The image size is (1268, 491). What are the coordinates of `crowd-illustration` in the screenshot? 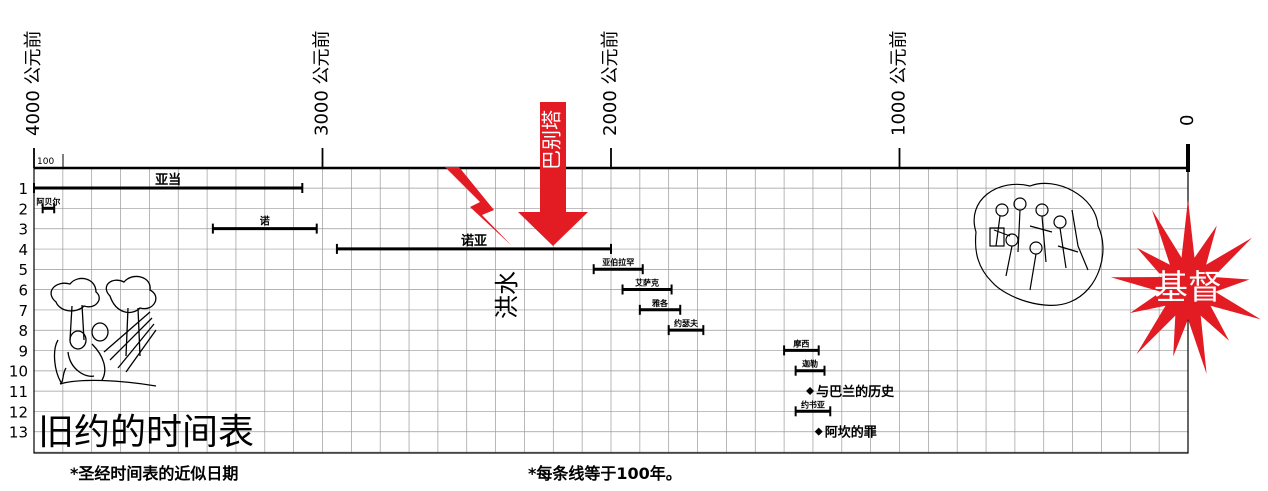 It's located at (1038, 244).